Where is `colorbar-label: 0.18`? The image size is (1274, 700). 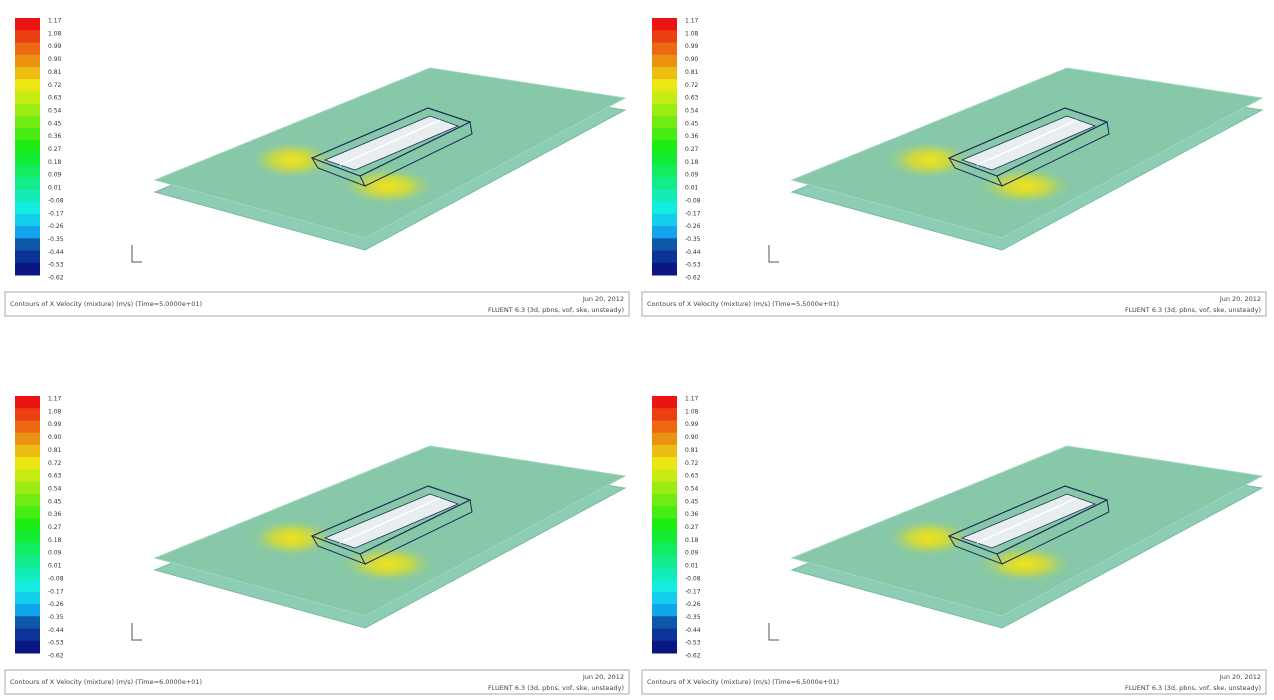
colorbar-label: 0.18 is located at coordinates (692, 162).